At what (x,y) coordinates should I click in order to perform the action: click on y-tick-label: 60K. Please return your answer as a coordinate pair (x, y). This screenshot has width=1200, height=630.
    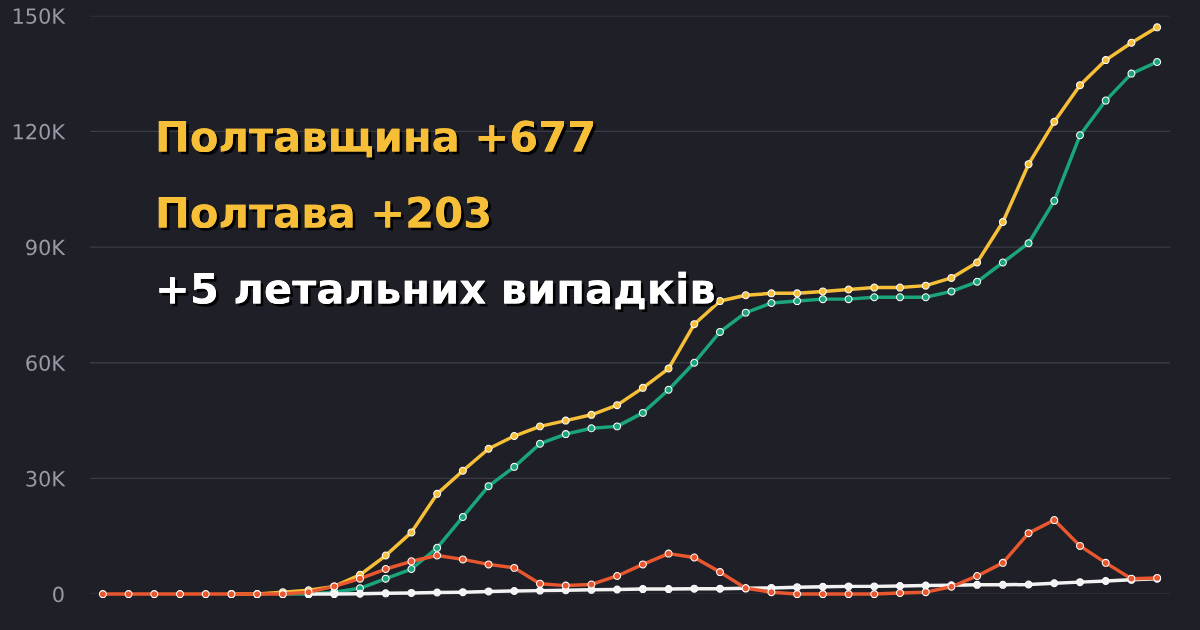
    Looking at the image, I should click on (46, 363).